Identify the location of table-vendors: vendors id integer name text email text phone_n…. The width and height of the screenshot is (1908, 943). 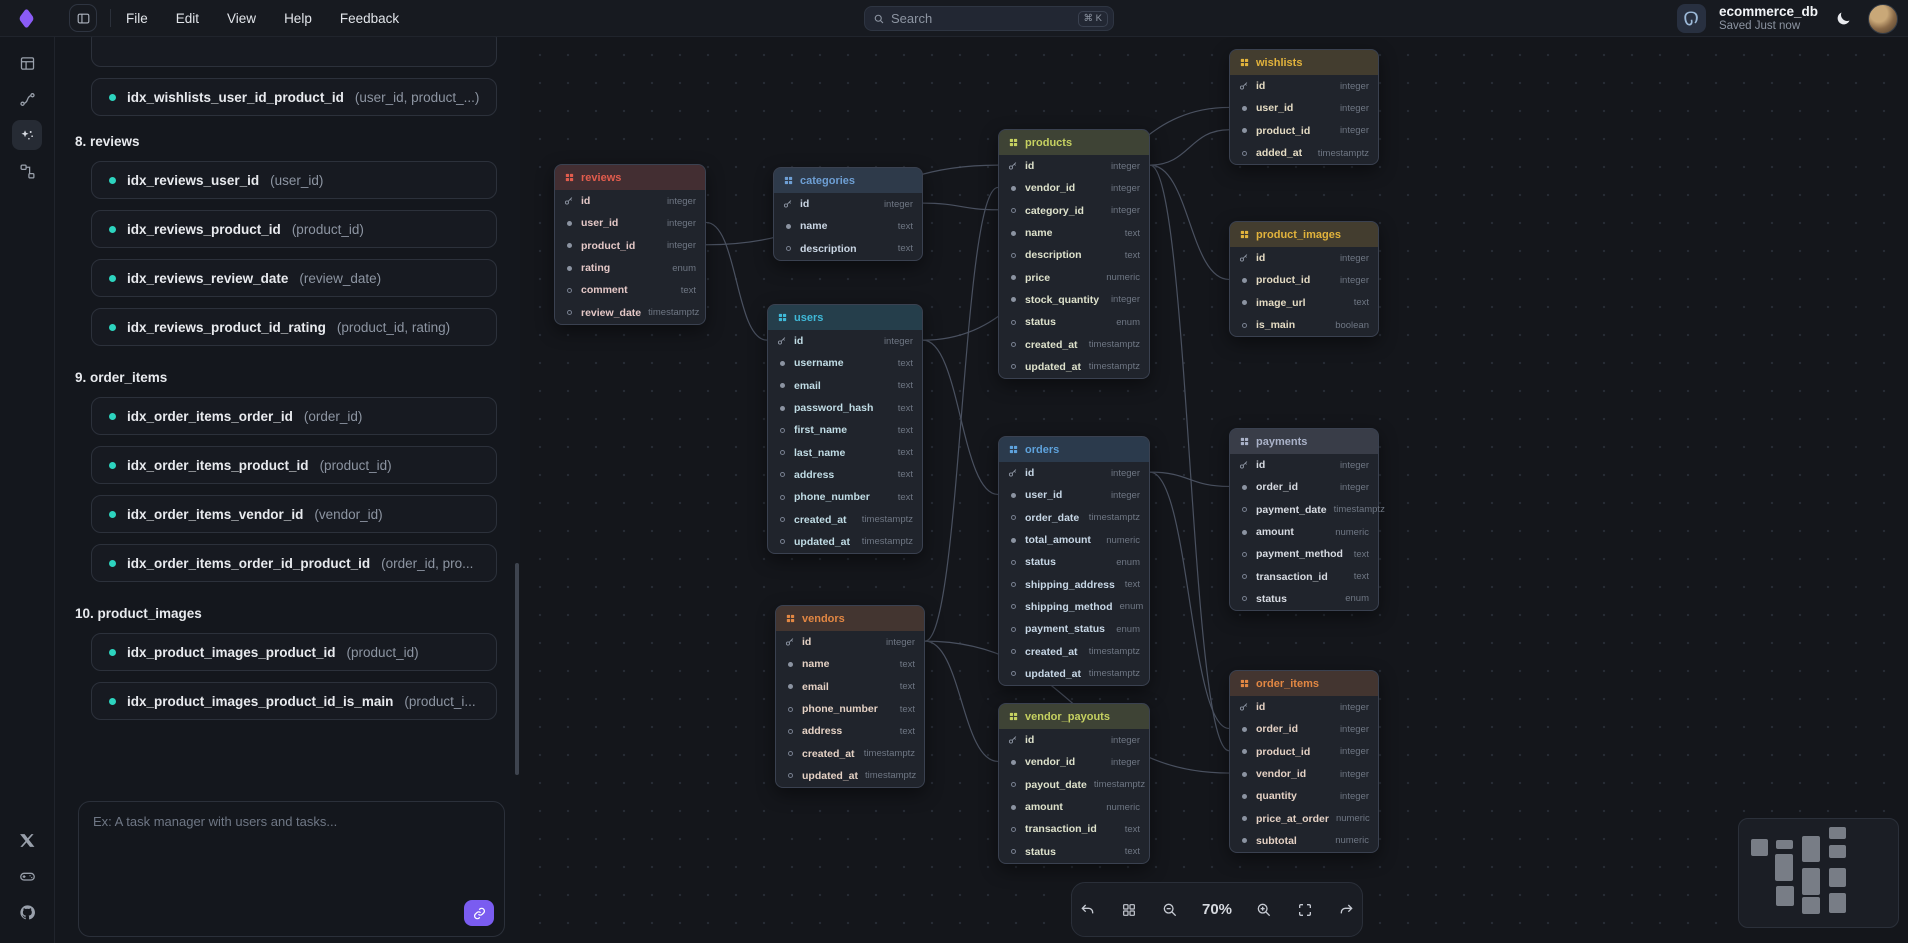
(850, 697).